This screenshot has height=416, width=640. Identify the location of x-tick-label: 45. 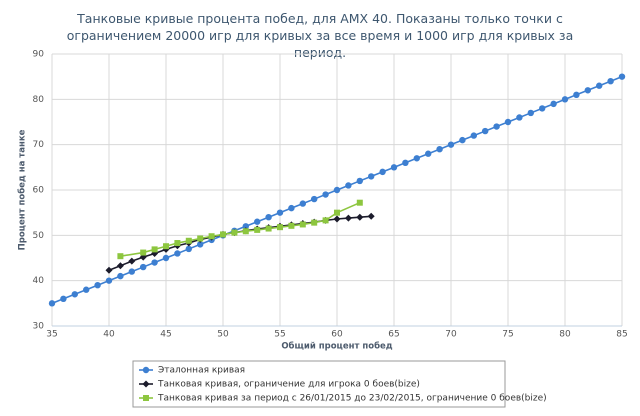
(165, 335).